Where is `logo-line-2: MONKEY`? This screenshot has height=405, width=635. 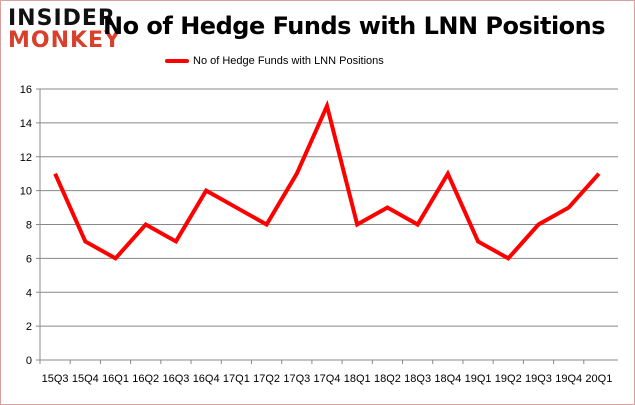 logo-line-2: MONKEY is located at coordinates (65, 40).